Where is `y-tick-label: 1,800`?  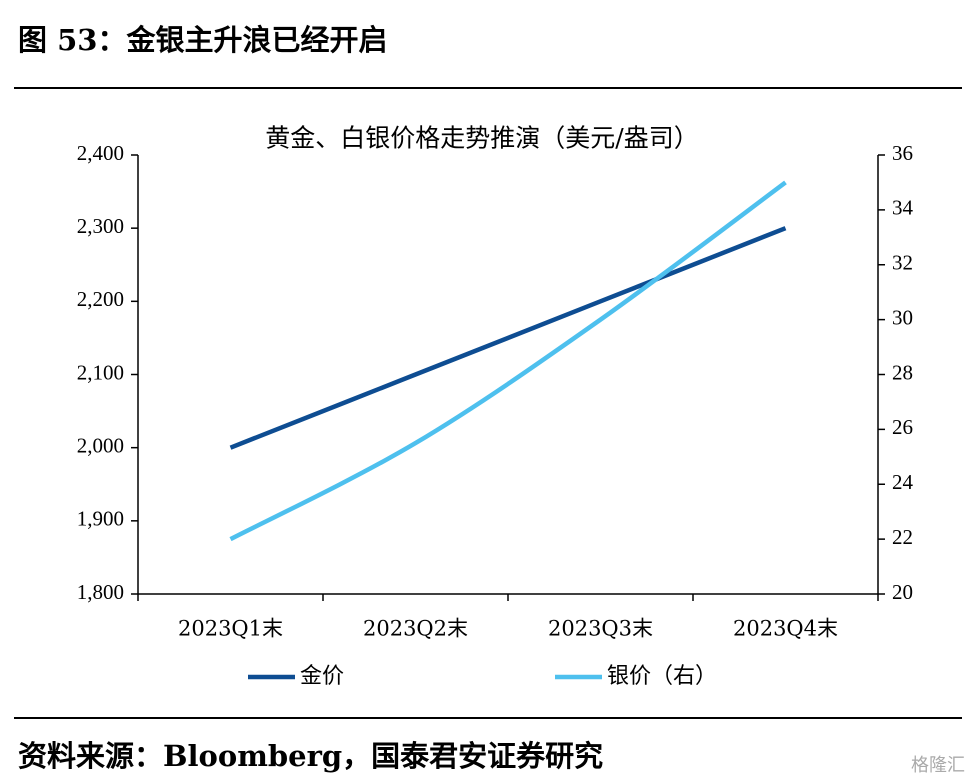 y-tick-label: 1,800 is located at coordinates (100, 592).